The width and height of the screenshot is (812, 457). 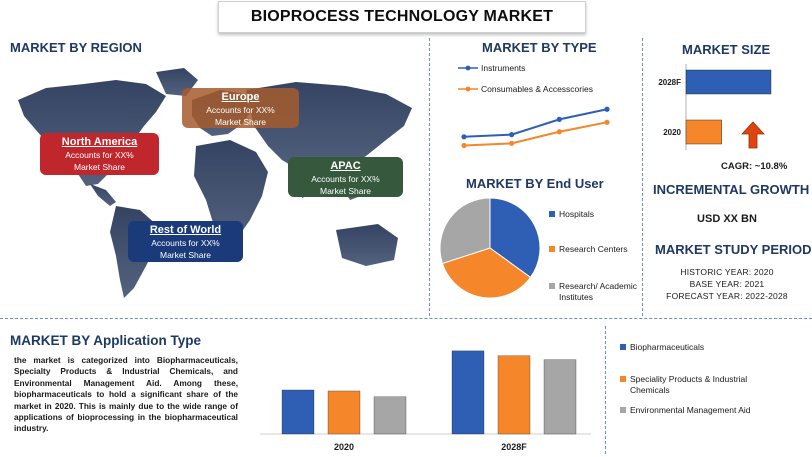 I want to click on app-tick-2020: 2020, so click(x=344, y=447).